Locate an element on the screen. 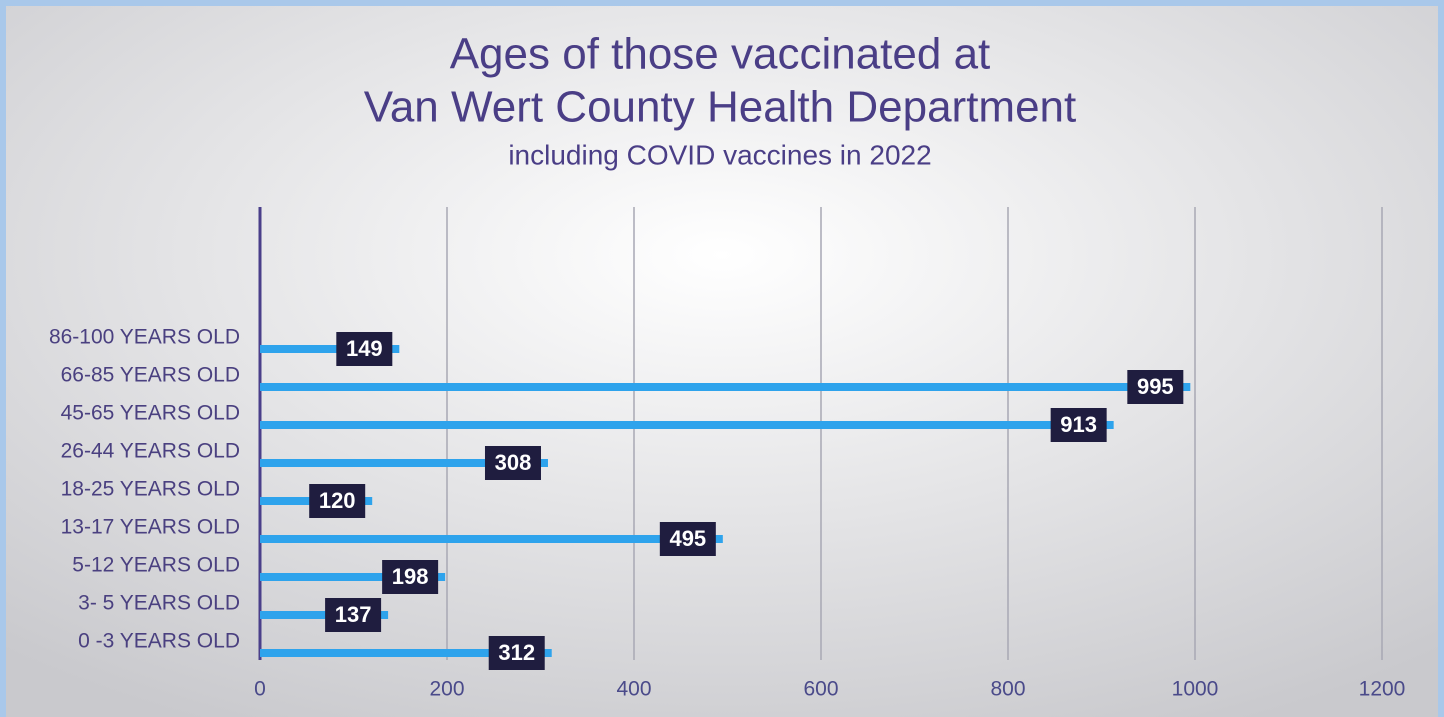 Image resolution: width=1444 pixels, height=717 pixels. value-label: 913 is located at coordinates (1078, 424).